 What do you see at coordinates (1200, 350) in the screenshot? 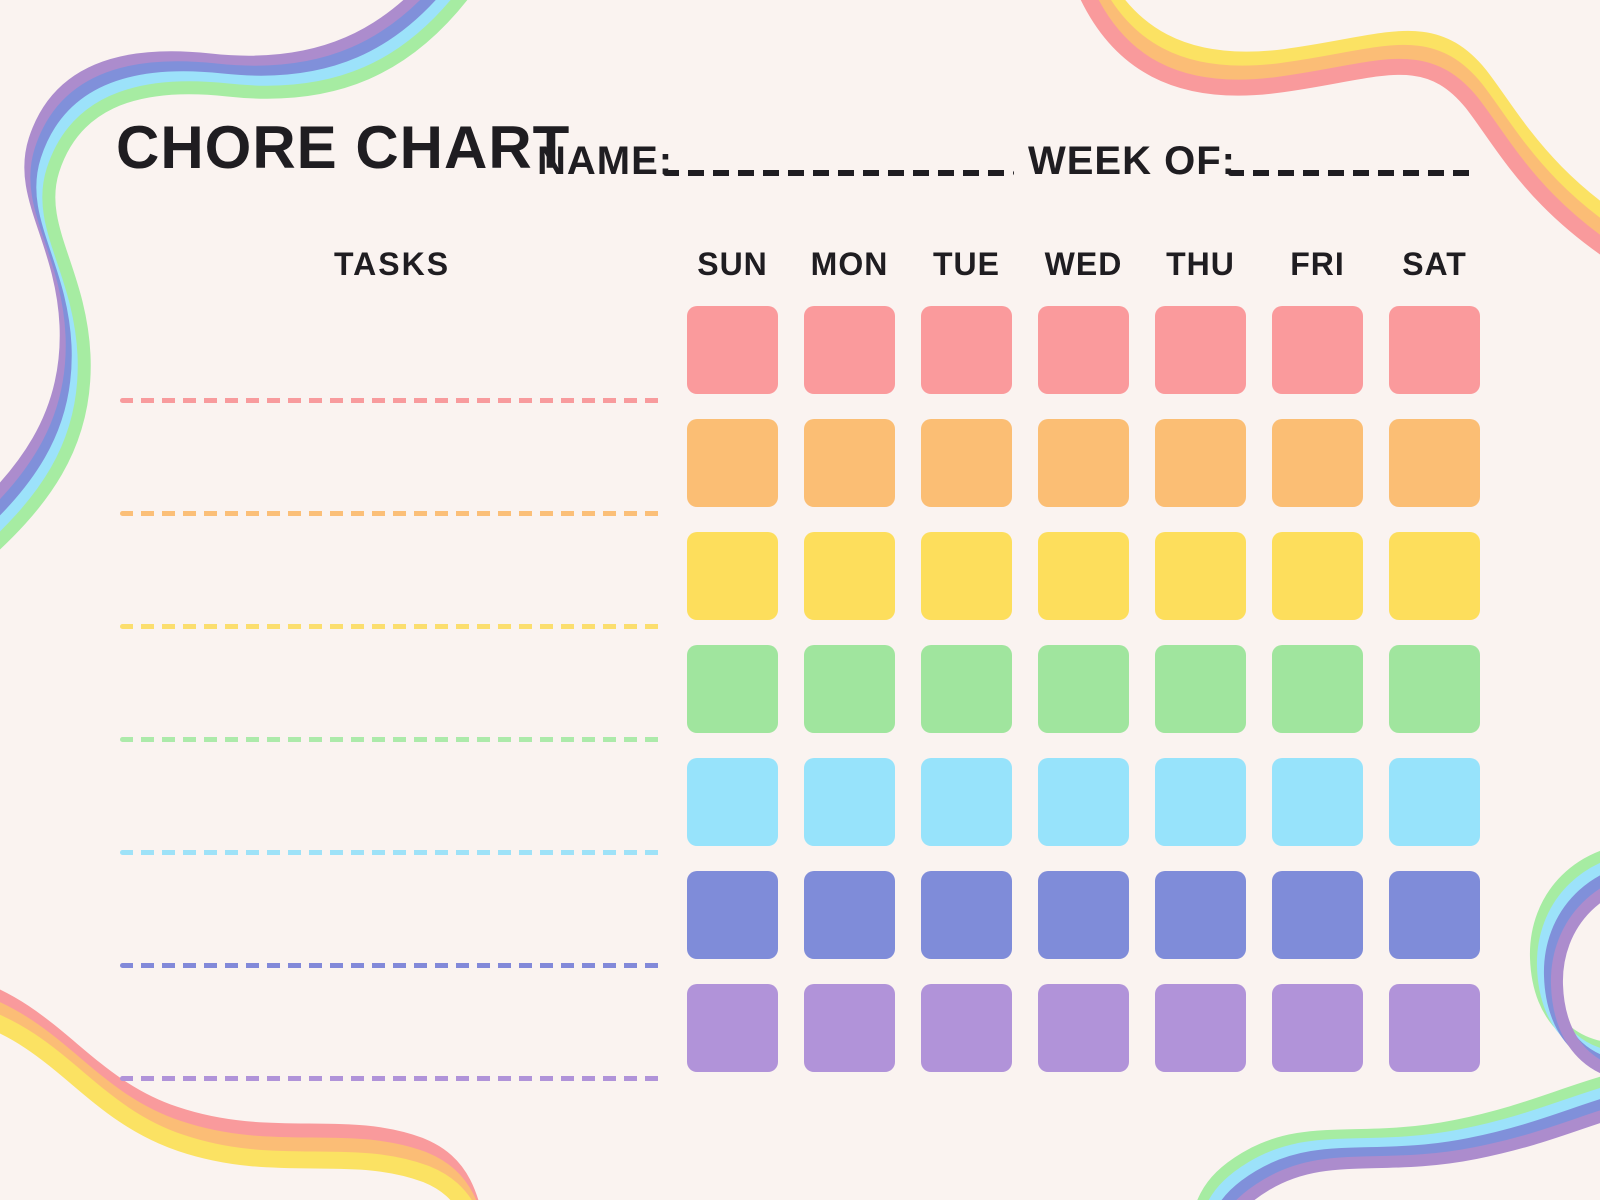
I see `chore-cell-row-1-thu` at bounding box center [1200, 350].